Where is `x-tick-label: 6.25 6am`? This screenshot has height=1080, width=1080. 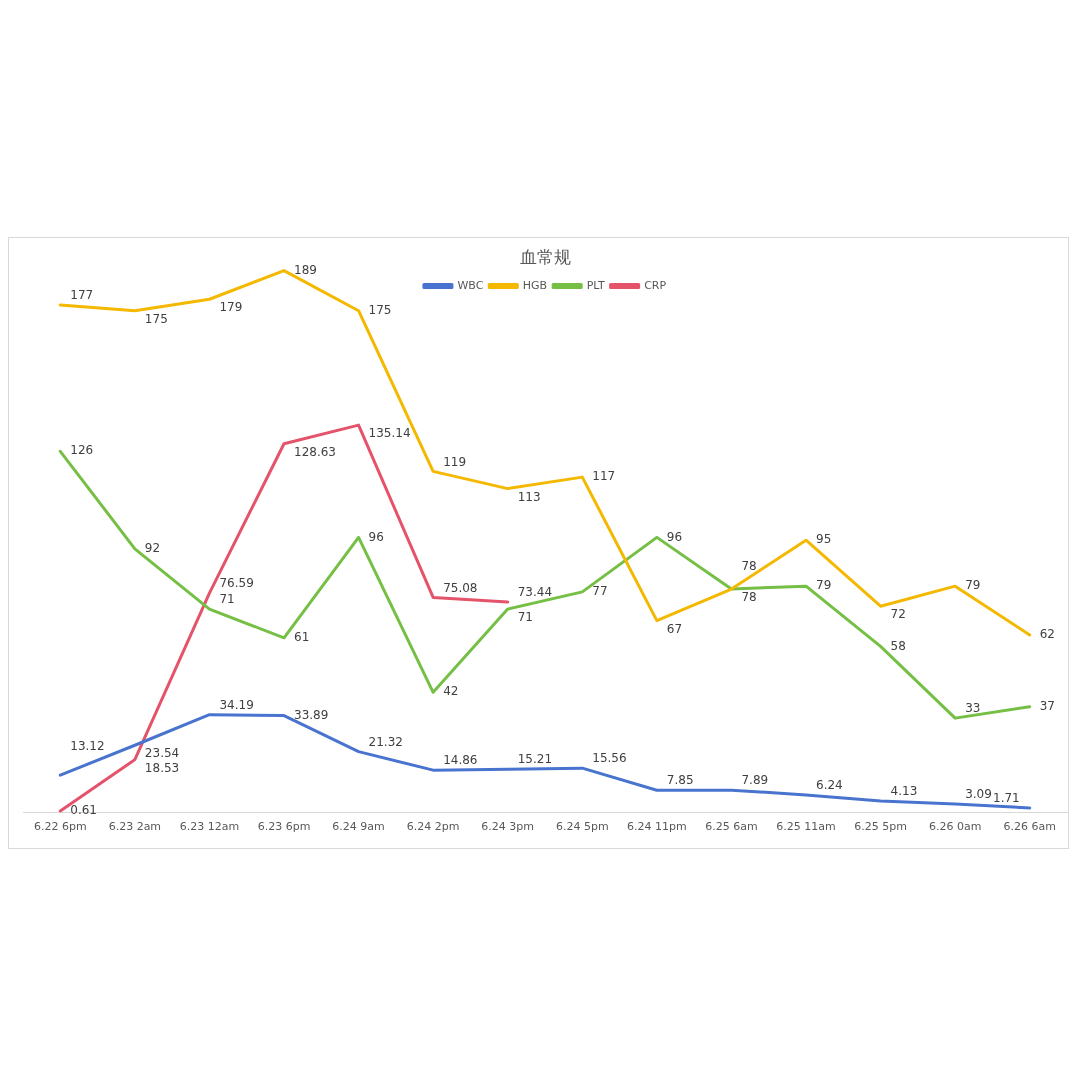 x-tick-label: 6.25 6am is located at coordinates (731, 827).